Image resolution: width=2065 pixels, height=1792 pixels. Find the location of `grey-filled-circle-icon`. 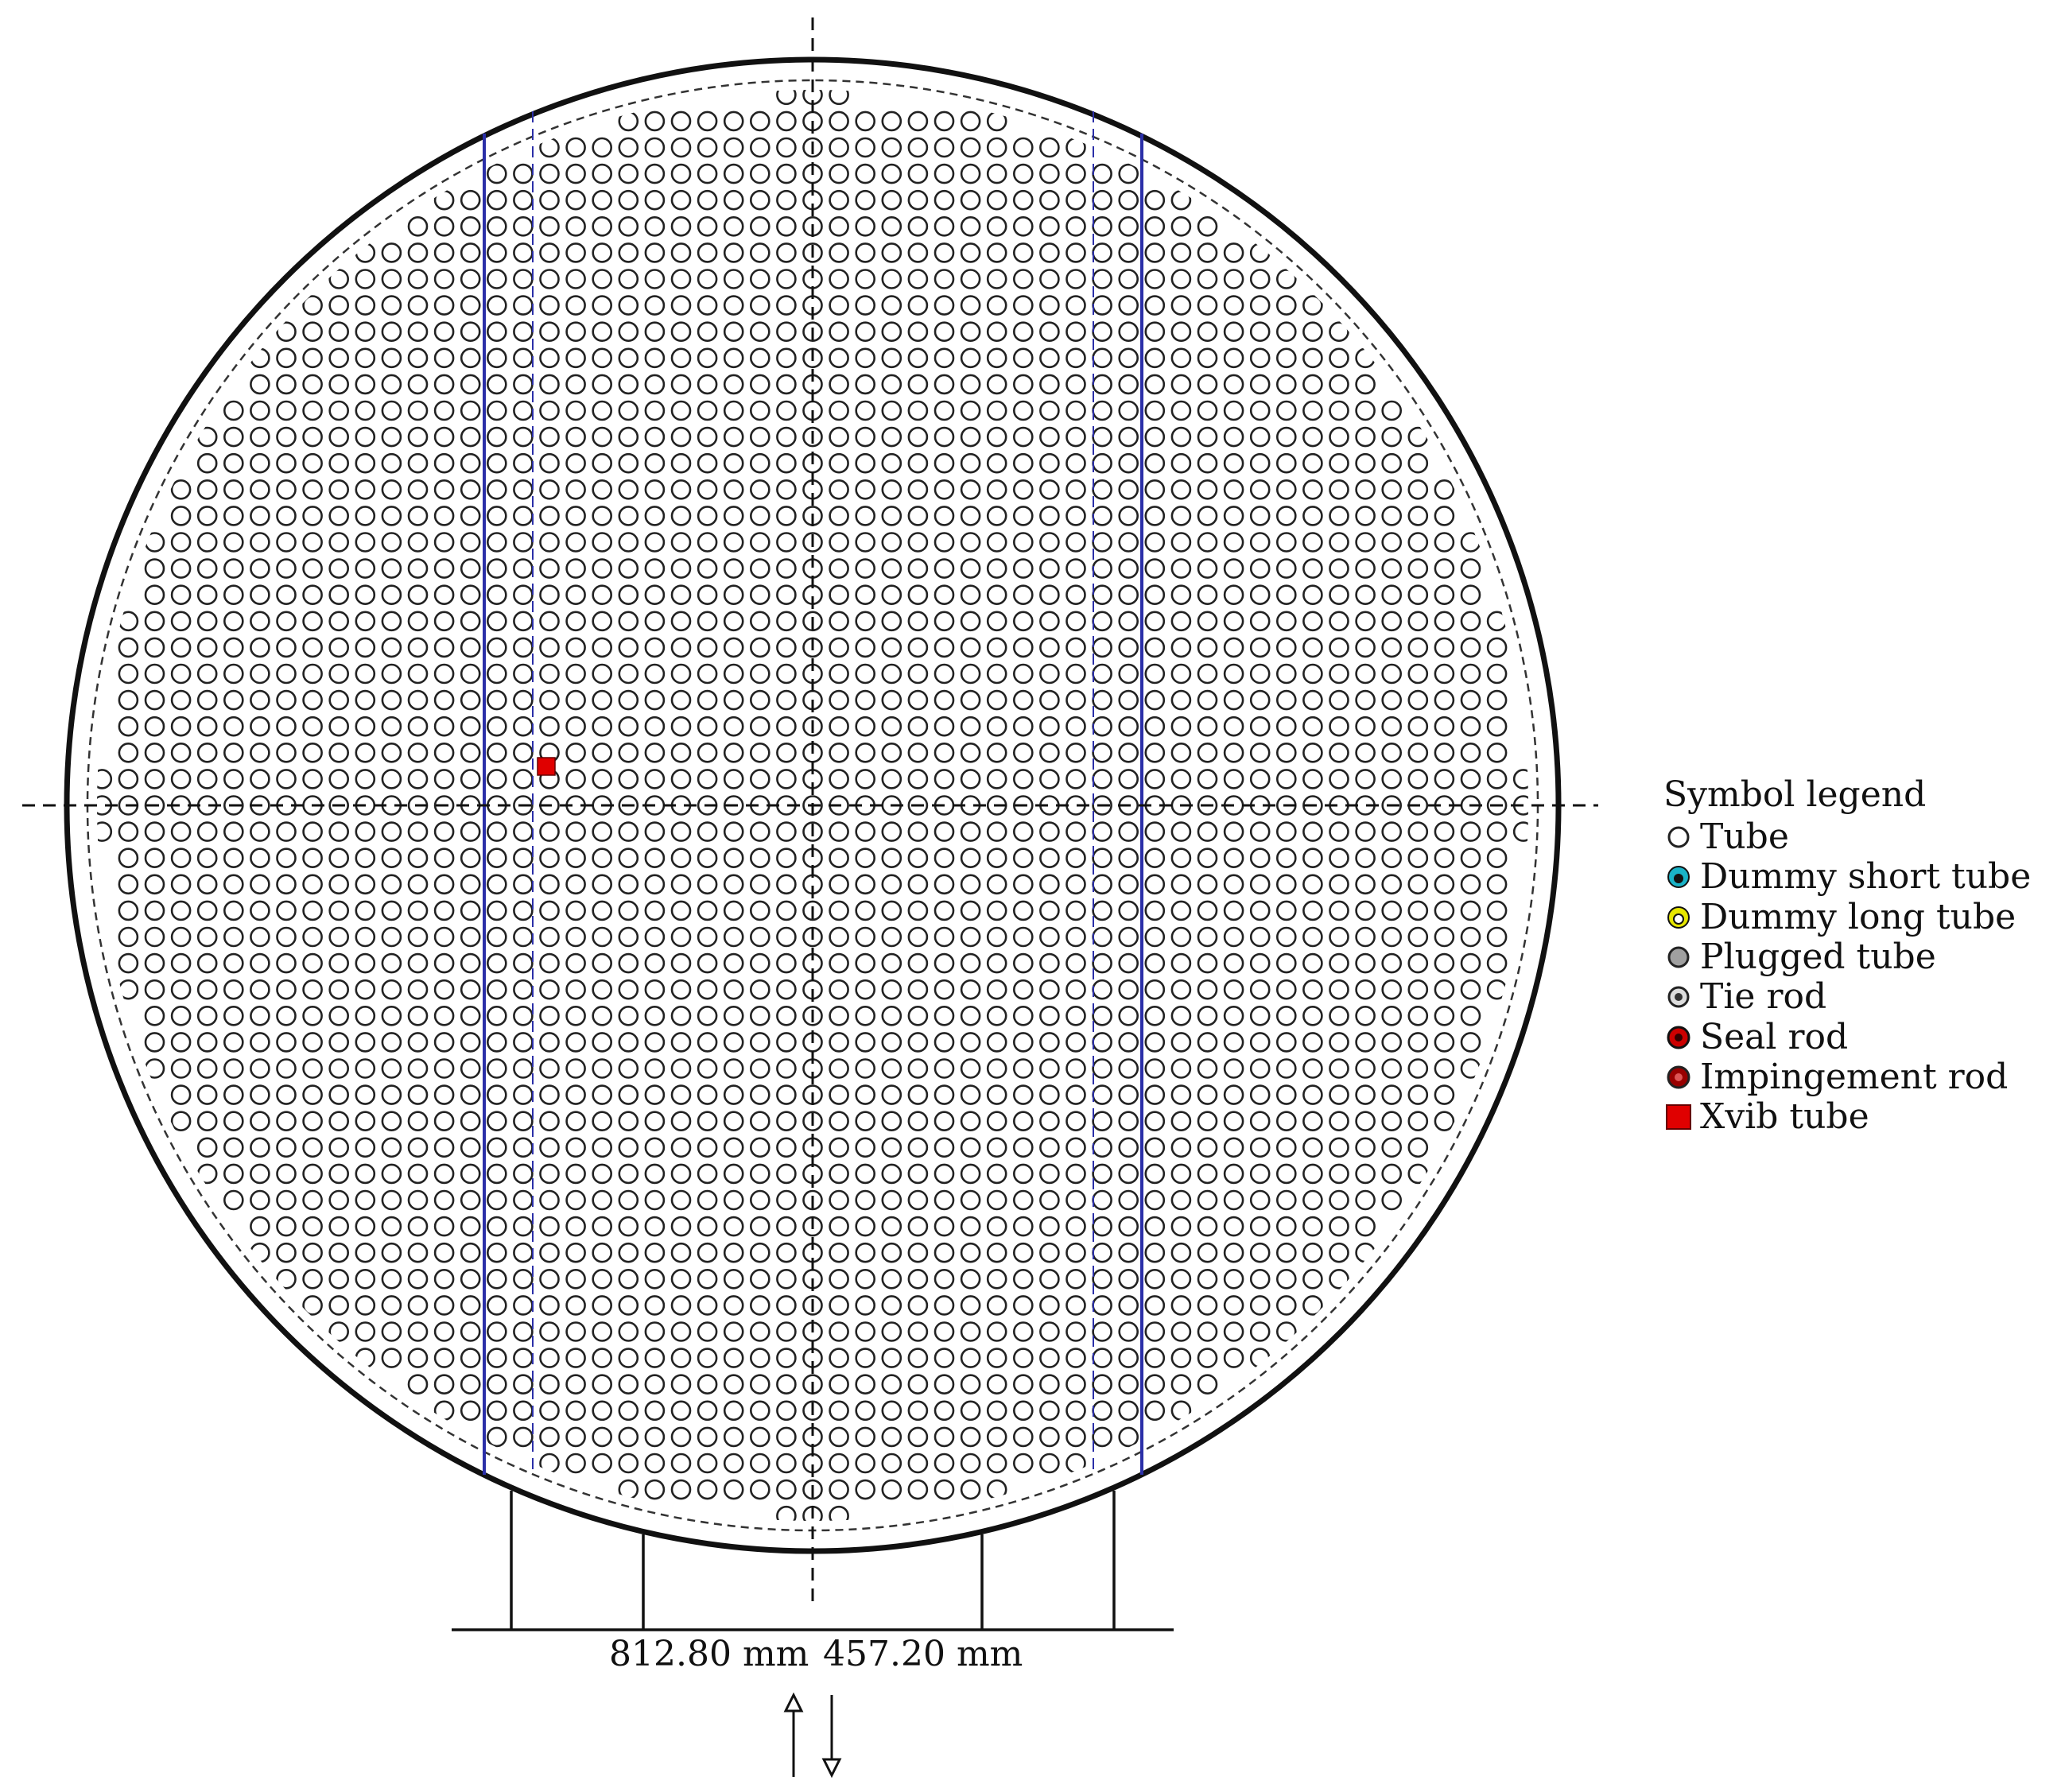

grey-filled-circle-icon is located at coordinates (1678, 957).